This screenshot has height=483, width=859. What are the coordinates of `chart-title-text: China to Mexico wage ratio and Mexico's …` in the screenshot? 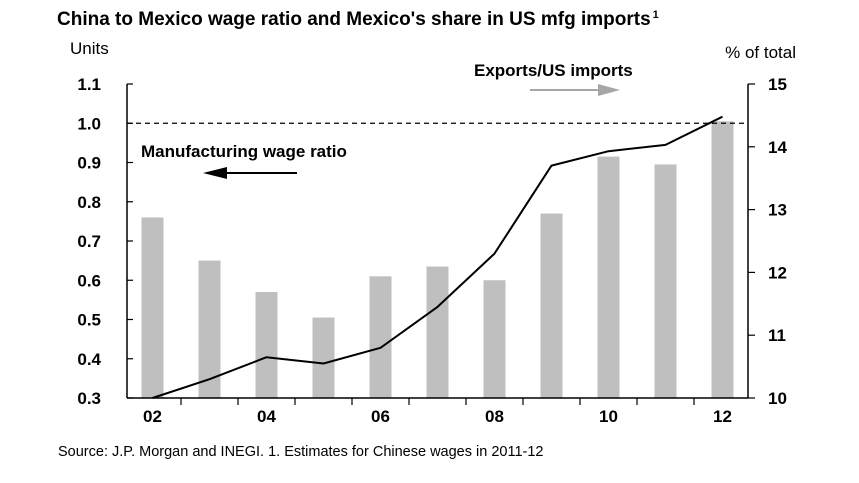 It's located at (354, 19).